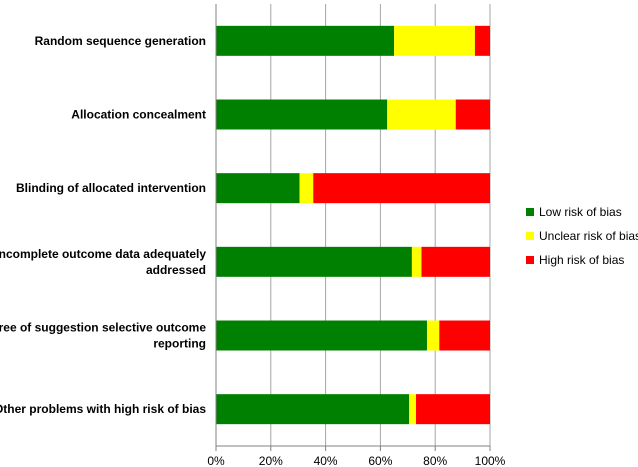  Describe the element at coordinates (380, 460) in the screenshot. I see `x-tick-label: 60%` at that location.